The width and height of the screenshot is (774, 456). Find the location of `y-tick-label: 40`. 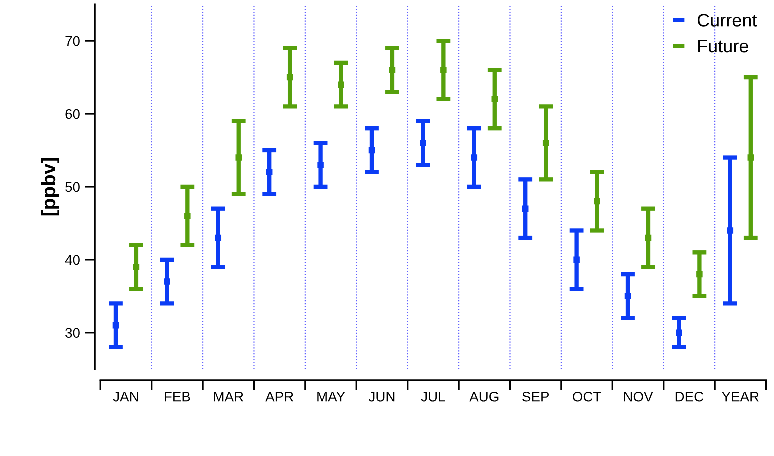

y-tick-label: 40 is located at coordinates (72, 260).